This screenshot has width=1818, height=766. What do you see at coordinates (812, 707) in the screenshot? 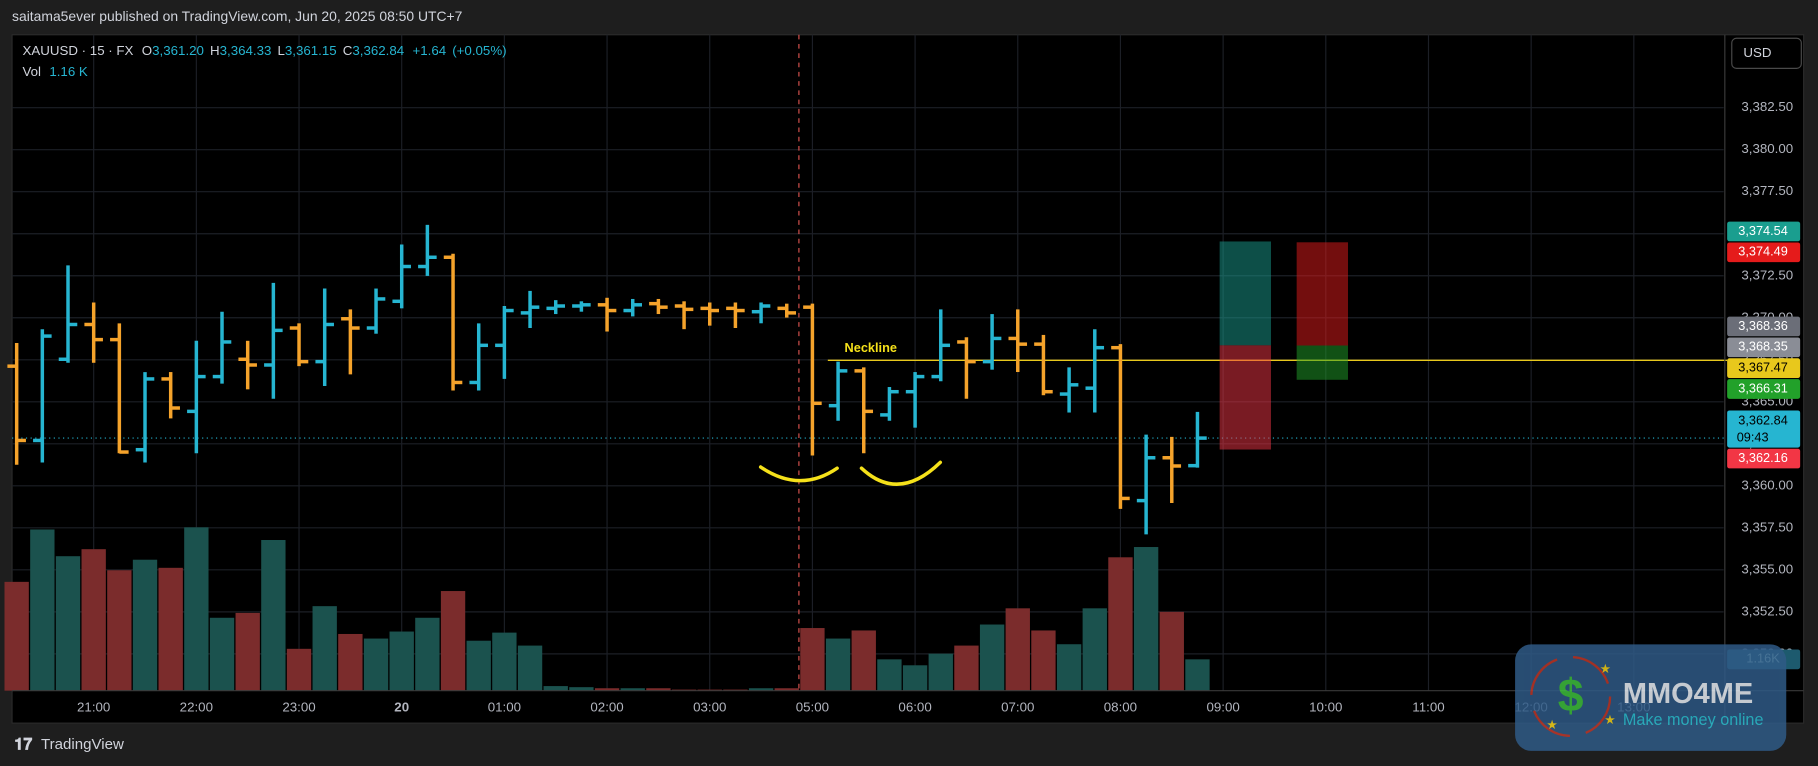
I see `x-tick-label: 05:00` at bounding box center [812, 707].